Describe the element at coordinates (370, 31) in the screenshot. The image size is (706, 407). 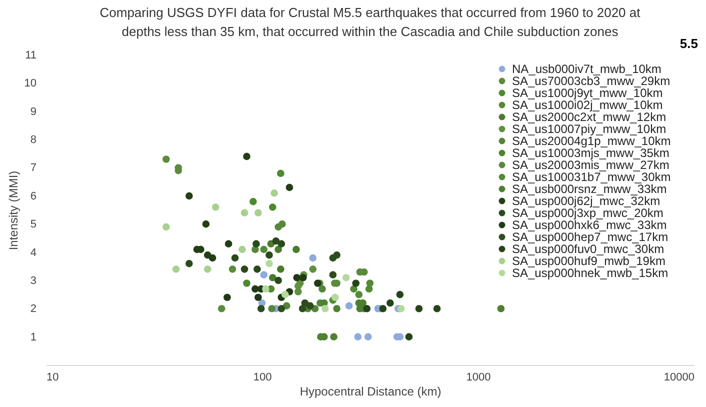
I see `text: depths less than 35 km, that occurred within the Cascadia and Chile subduction zones` at that location.